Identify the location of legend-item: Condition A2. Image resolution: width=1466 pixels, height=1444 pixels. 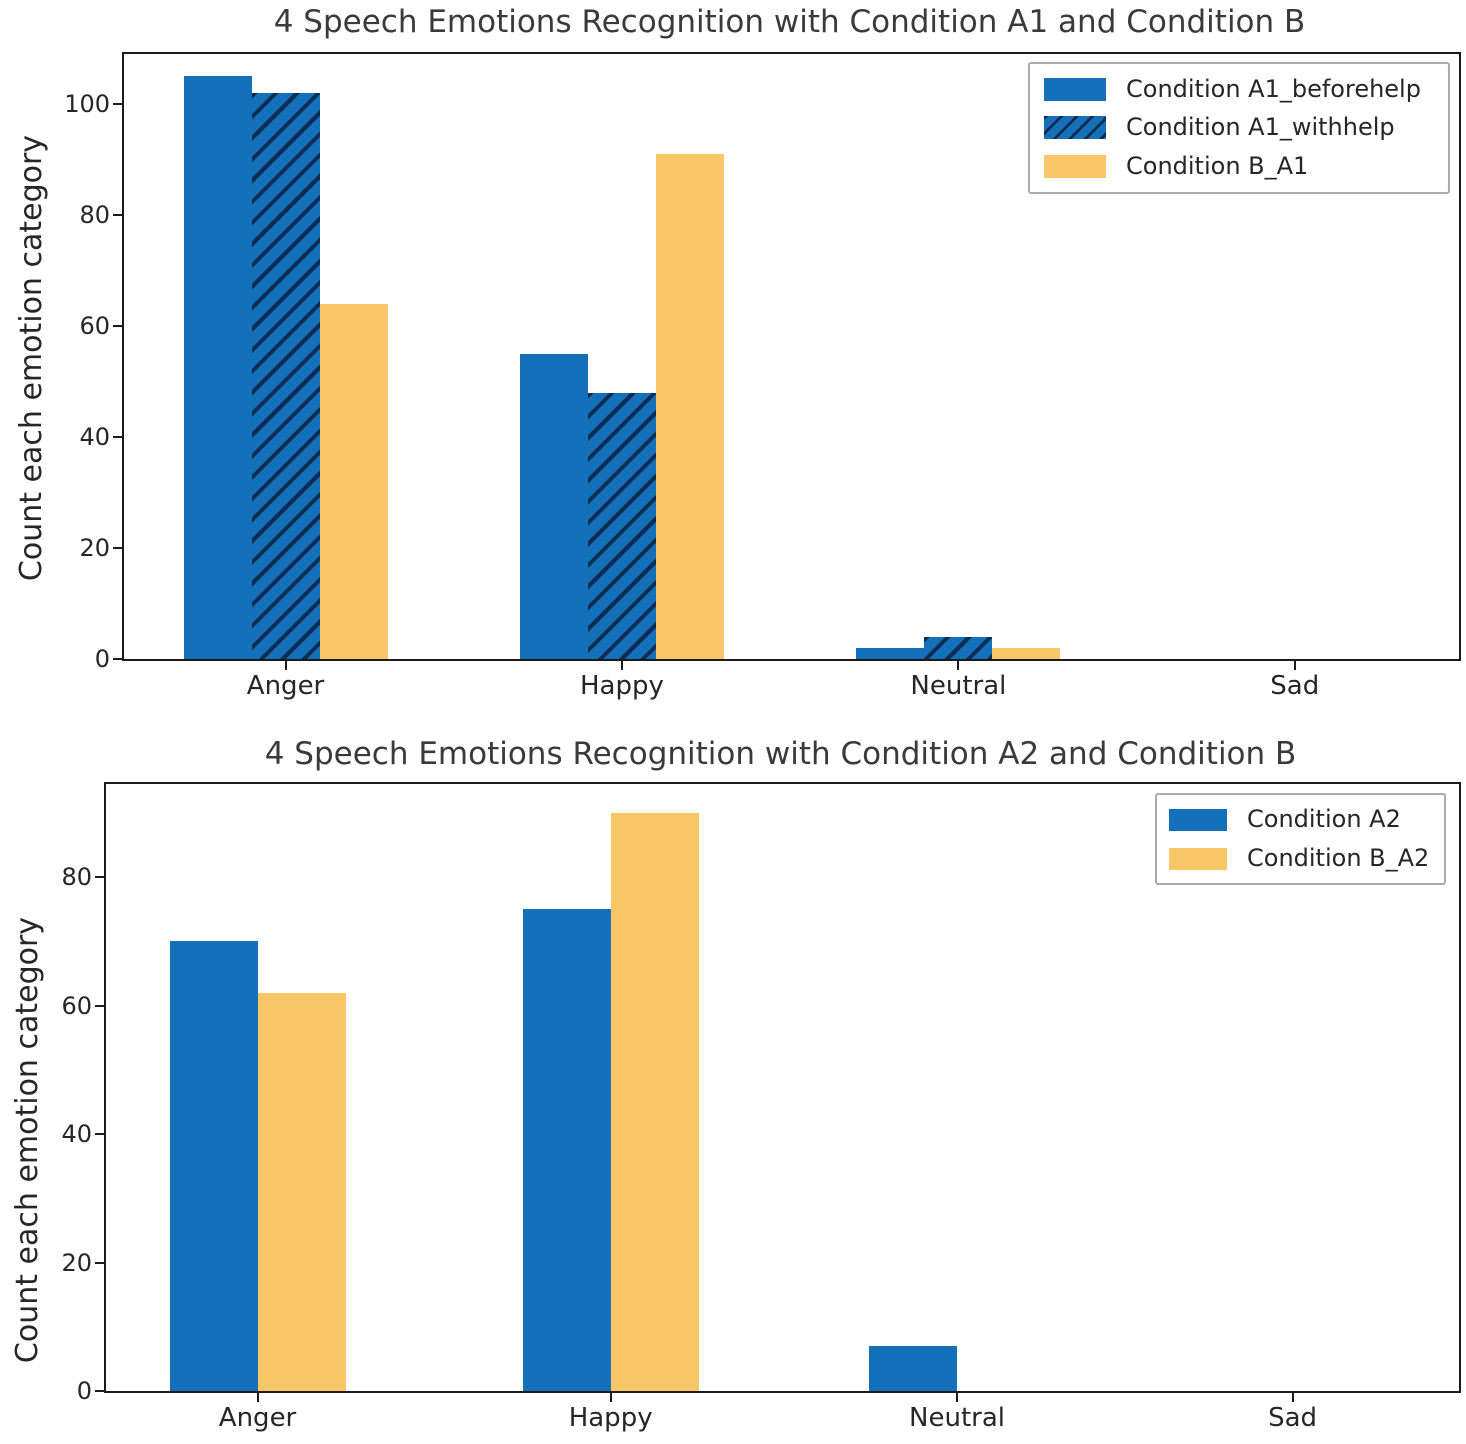
(1300, 819).